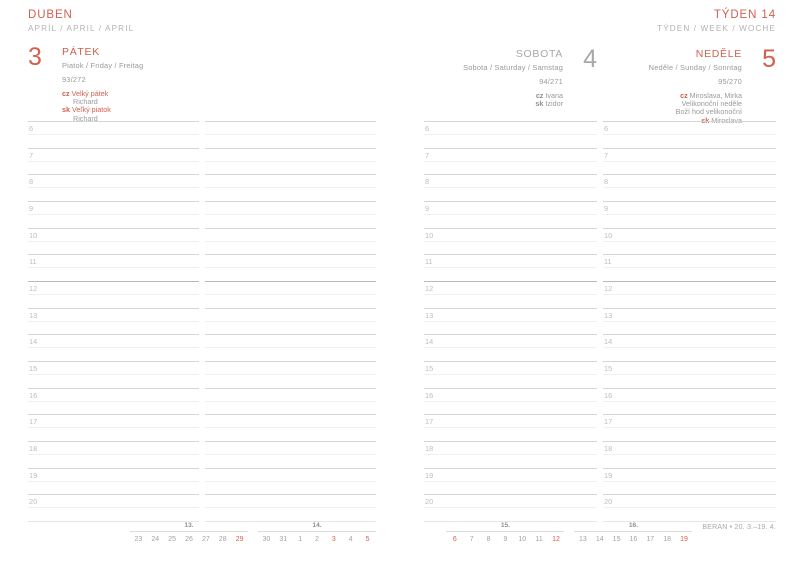 The height and width of the screenshot is (568, 800). What do you see at coordinates (505, 533) in the screenshot?
I see `week-strip-15: 15. 6 7 8 9 10 11 12` at bounding box center [505, 533].